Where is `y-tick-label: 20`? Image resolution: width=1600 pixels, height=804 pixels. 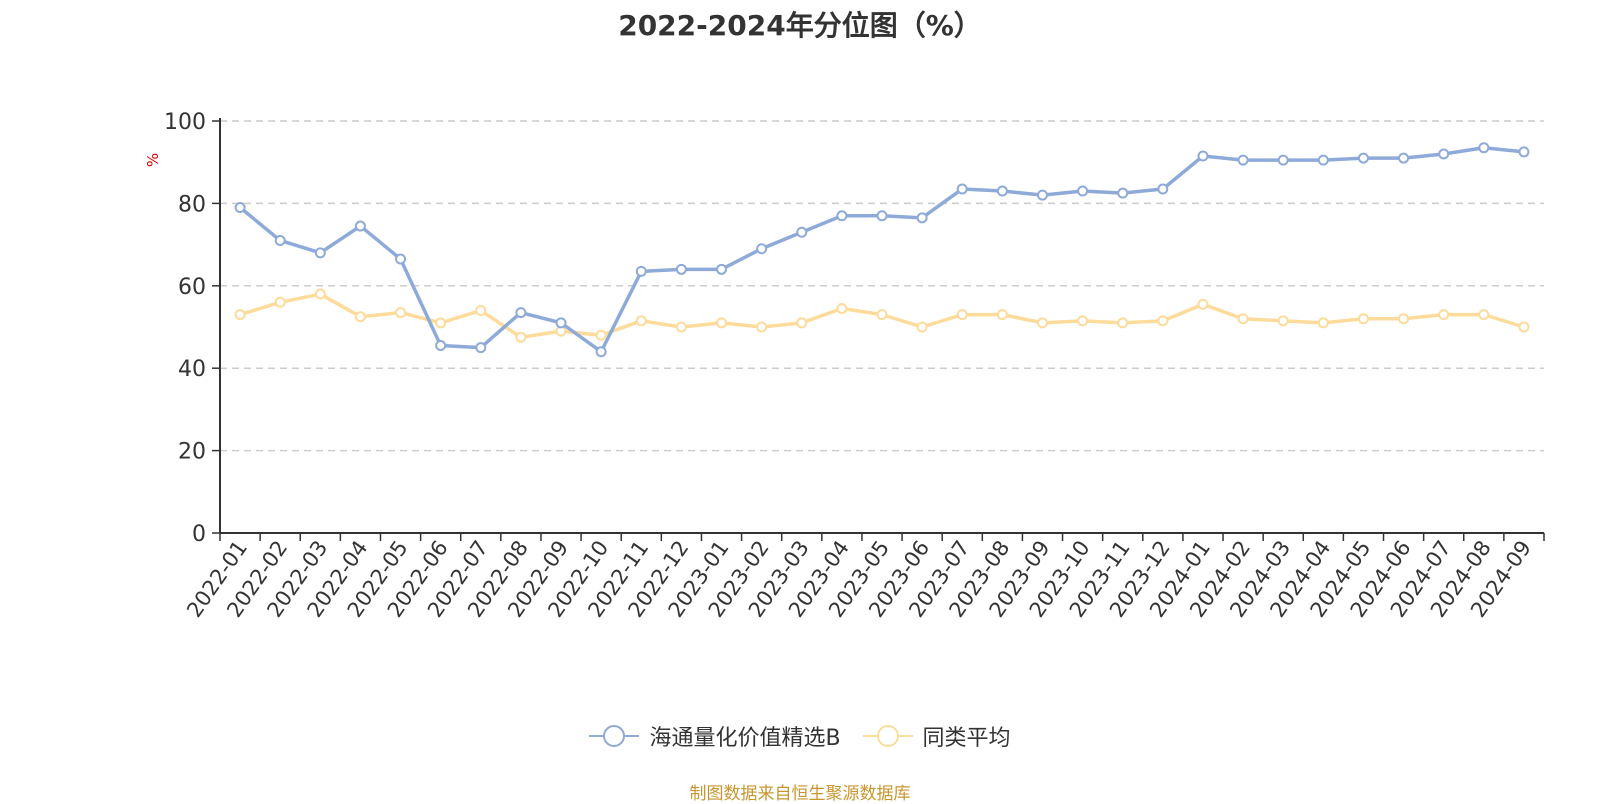 y-tick-label: 20 is located at coordinates (192, 452).